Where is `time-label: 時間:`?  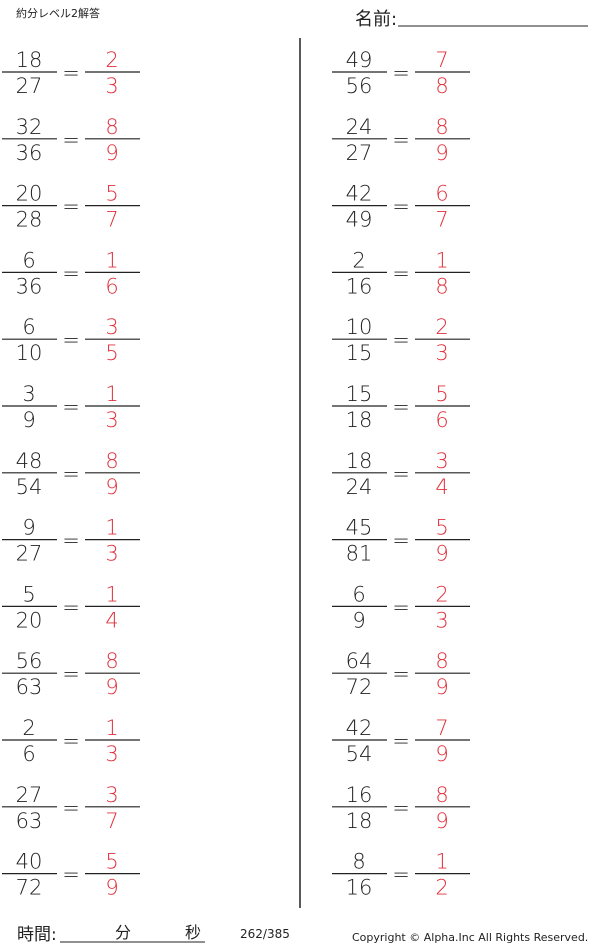
time-label: 時間: is located at coordinates (37, 935).